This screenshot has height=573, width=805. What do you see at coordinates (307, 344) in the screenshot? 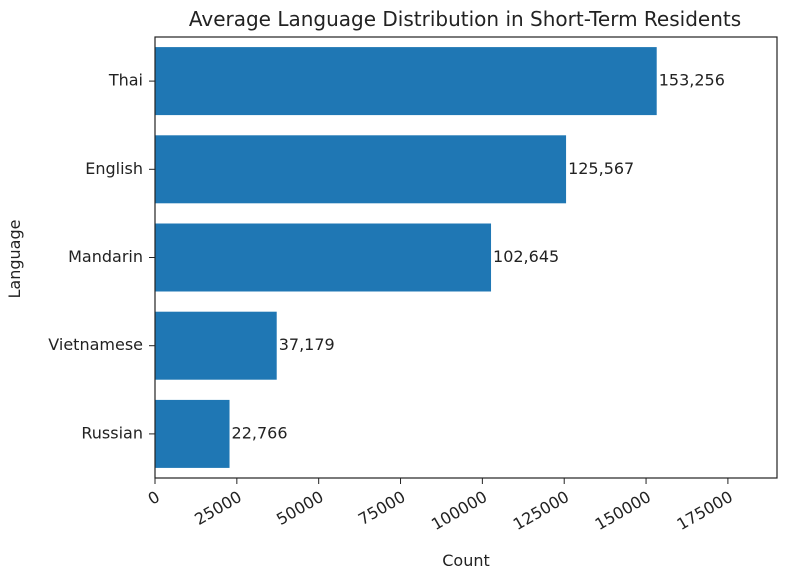
I see `data-label-vietnamese: 37,179` at bounding box center [307, 344].